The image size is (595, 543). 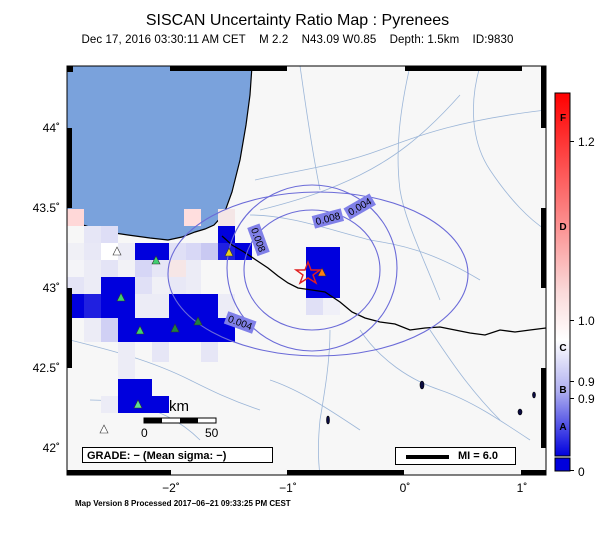 I want to click on mi-label: MI = 6.0, so click(x=478, y=456).